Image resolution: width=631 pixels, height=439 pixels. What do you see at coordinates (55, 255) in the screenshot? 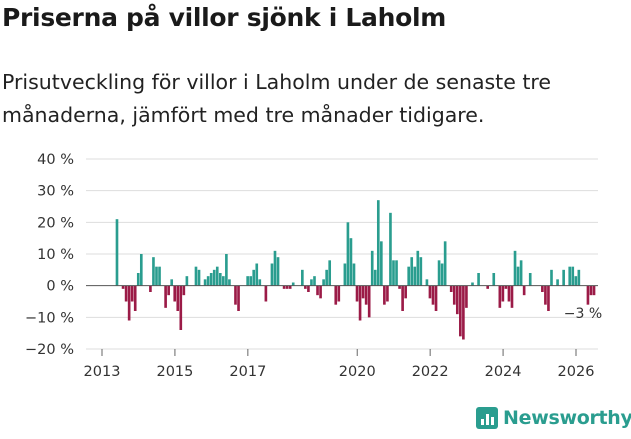
I see `y-tick-label: 10 %` at bounding box center [55, 255].